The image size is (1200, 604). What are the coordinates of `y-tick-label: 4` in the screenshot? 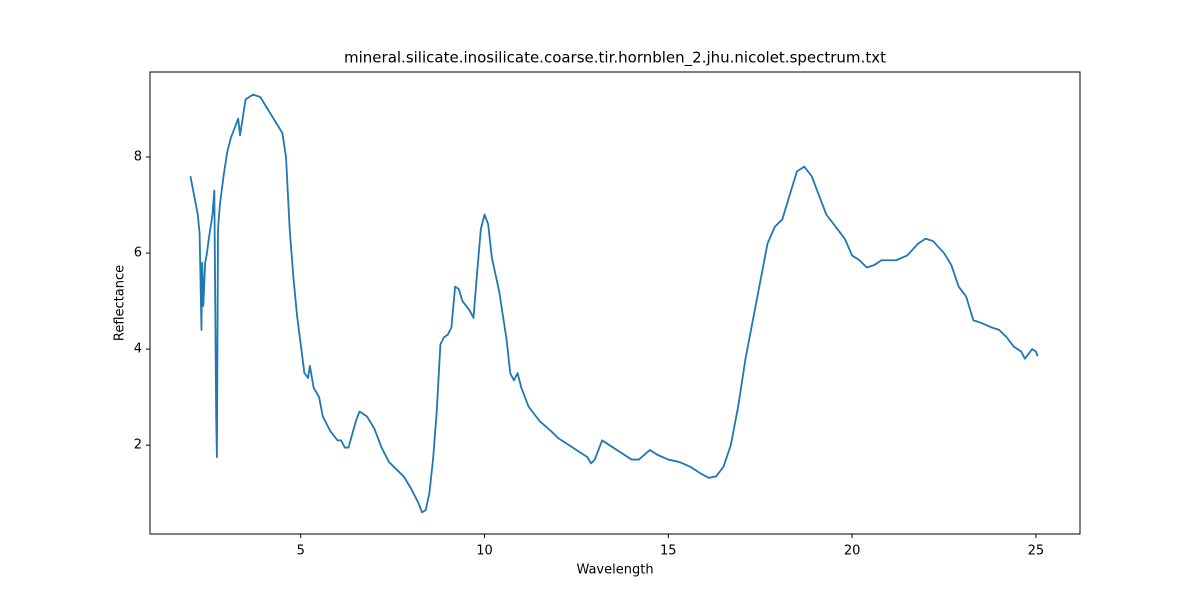 It's located at (138, 349).